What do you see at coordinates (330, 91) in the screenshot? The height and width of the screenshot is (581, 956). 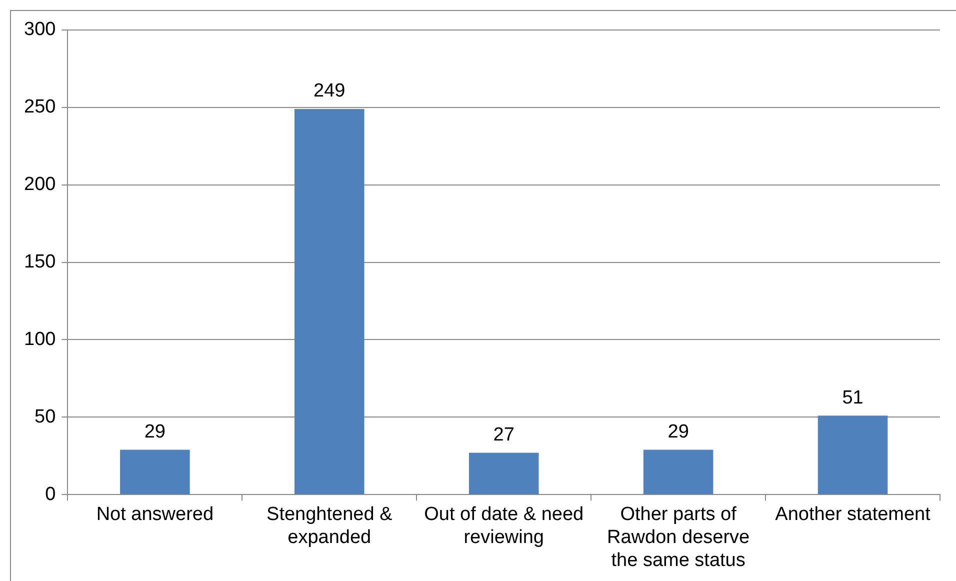 I see `data-label: 249` at bounding box center [330, 91].